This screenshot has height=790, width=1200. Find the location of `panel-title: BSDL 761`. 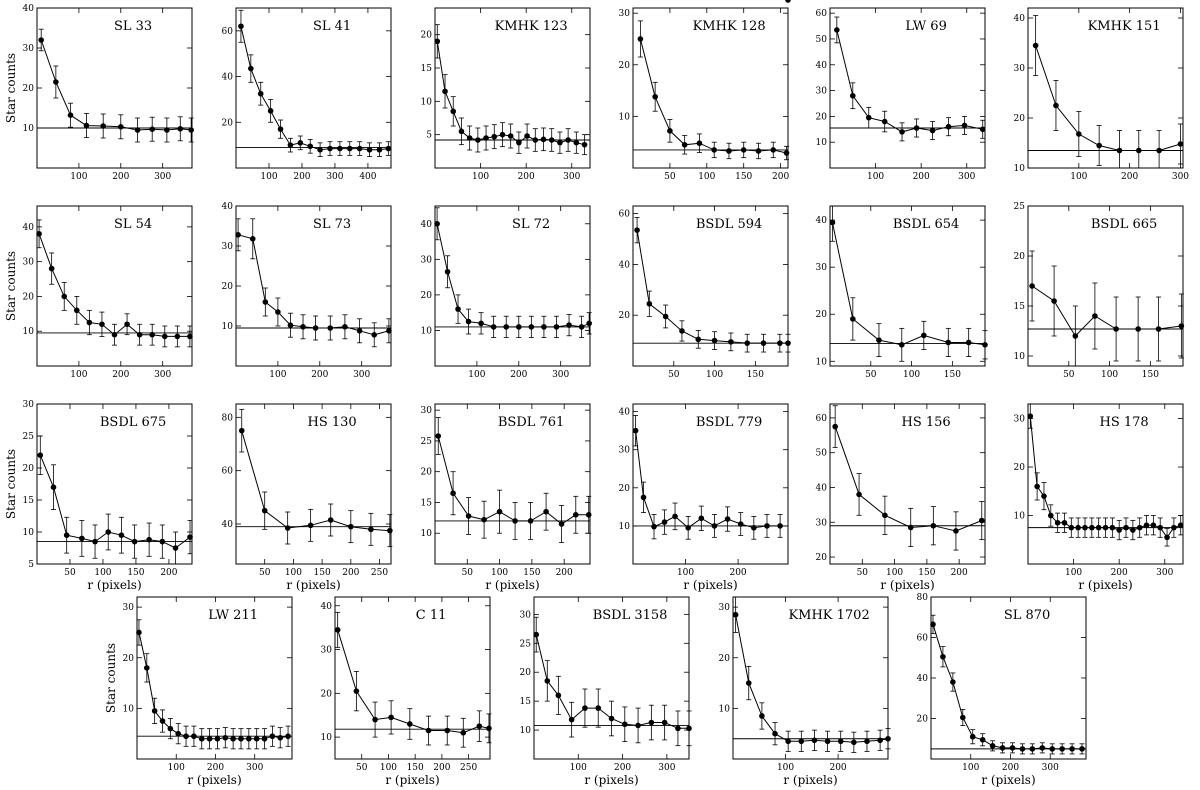

panel-title: BSDL 761 is located at coordinates (531, 422).